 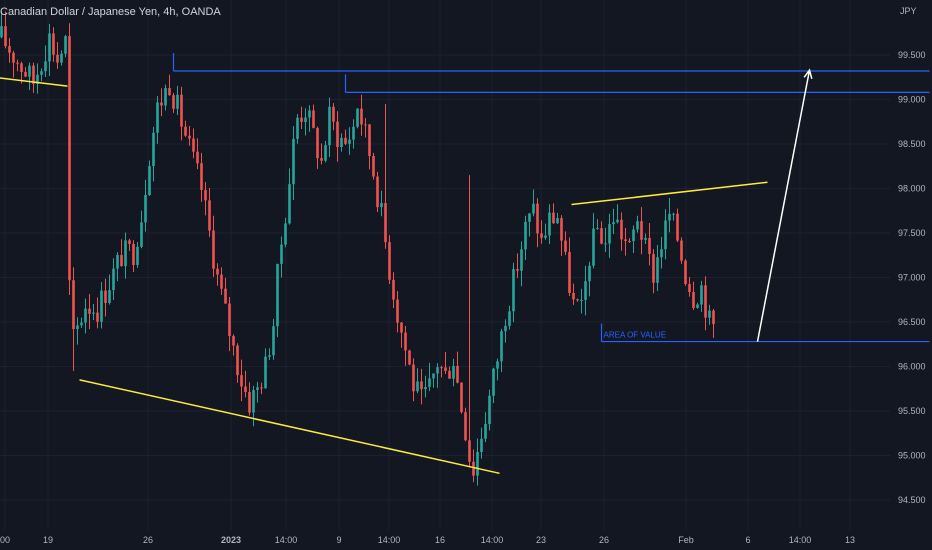 I want to click on y-tick-label: 98.500, so click(x=912, y=144).